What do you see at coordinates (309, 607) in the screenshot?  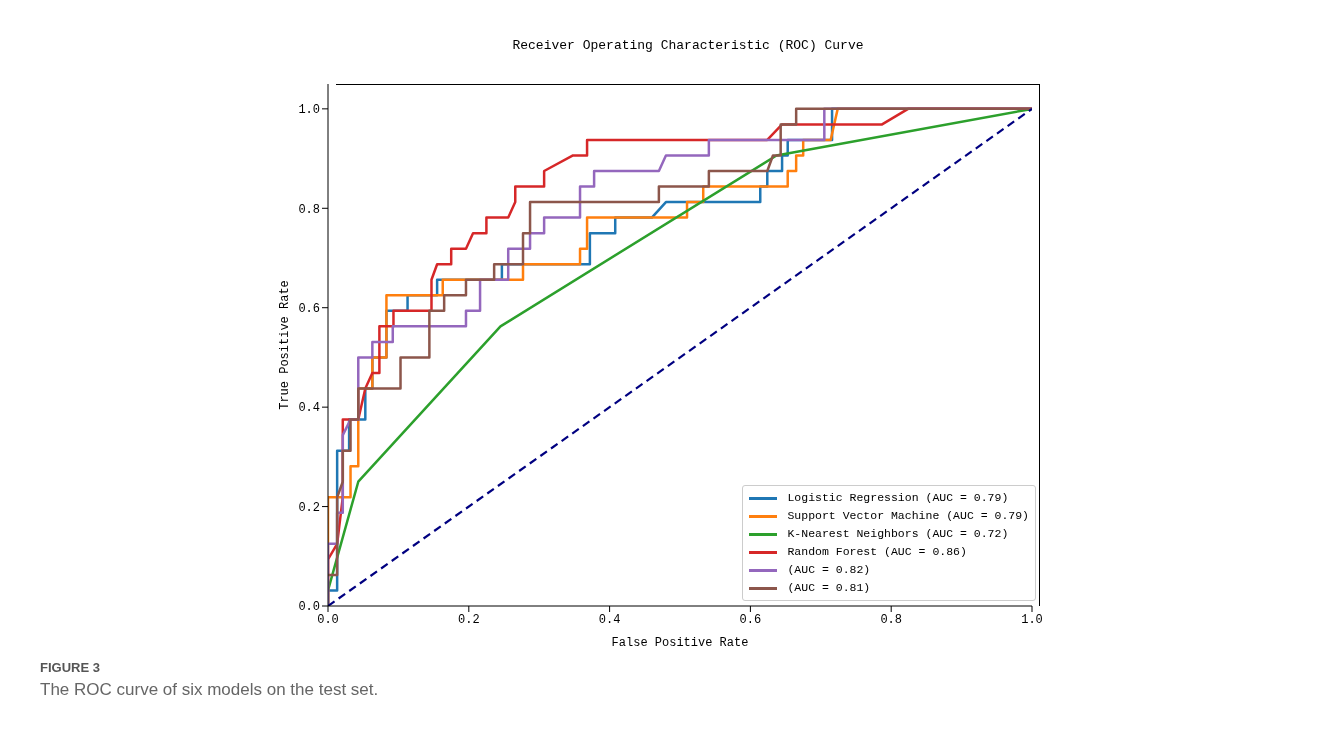 I see `y-tick-label: 0.0` at bounding box center [309, 607].